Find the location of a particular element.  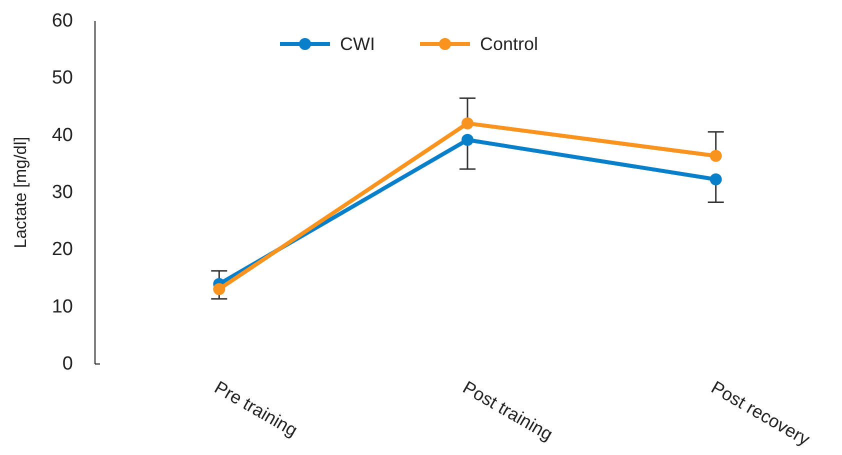

legend-label: CWI is located at coordinates (357, 44).